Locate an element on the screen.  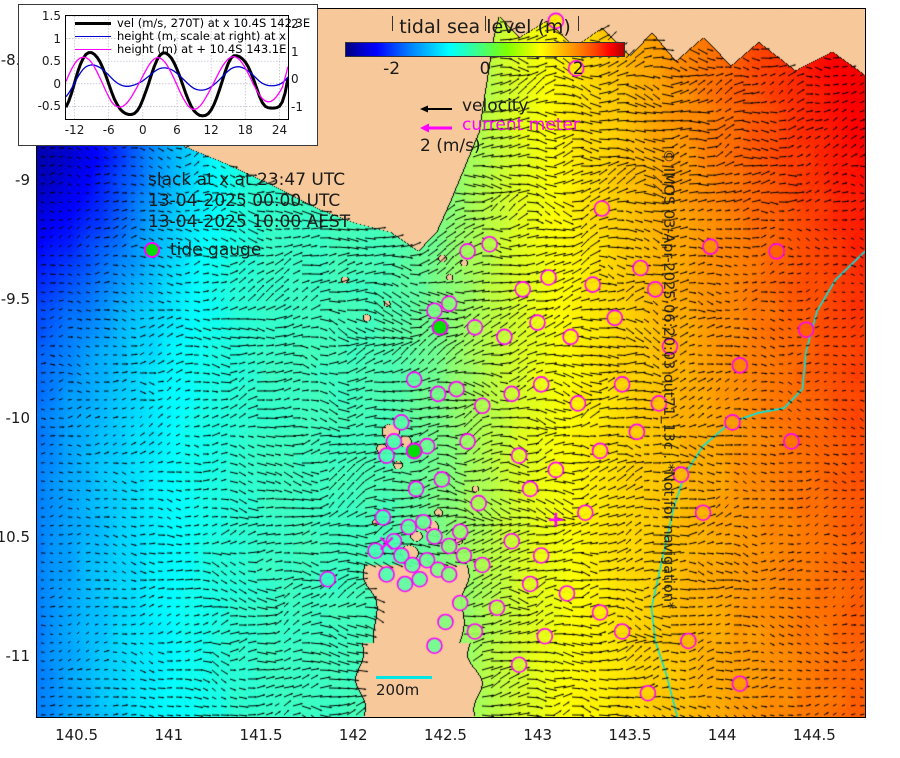
scale-bar-label: 200m is located at coordinates (398, 690).